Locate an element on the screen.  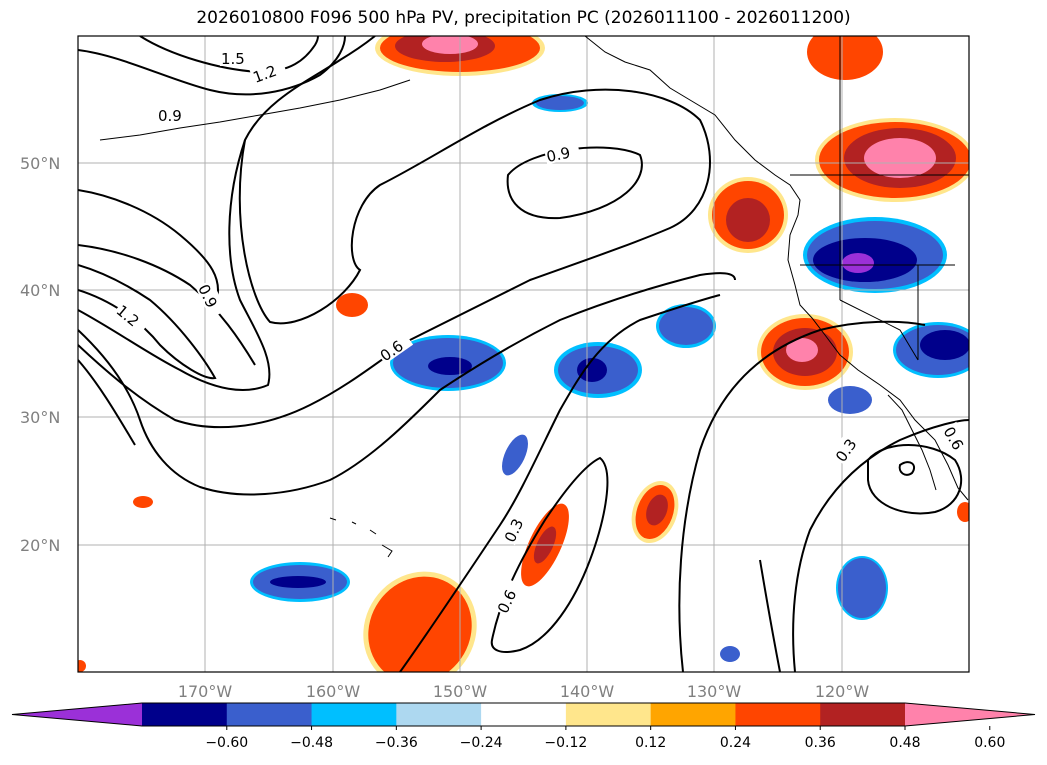
colorbar-outline is located at coordinates (523, 714).